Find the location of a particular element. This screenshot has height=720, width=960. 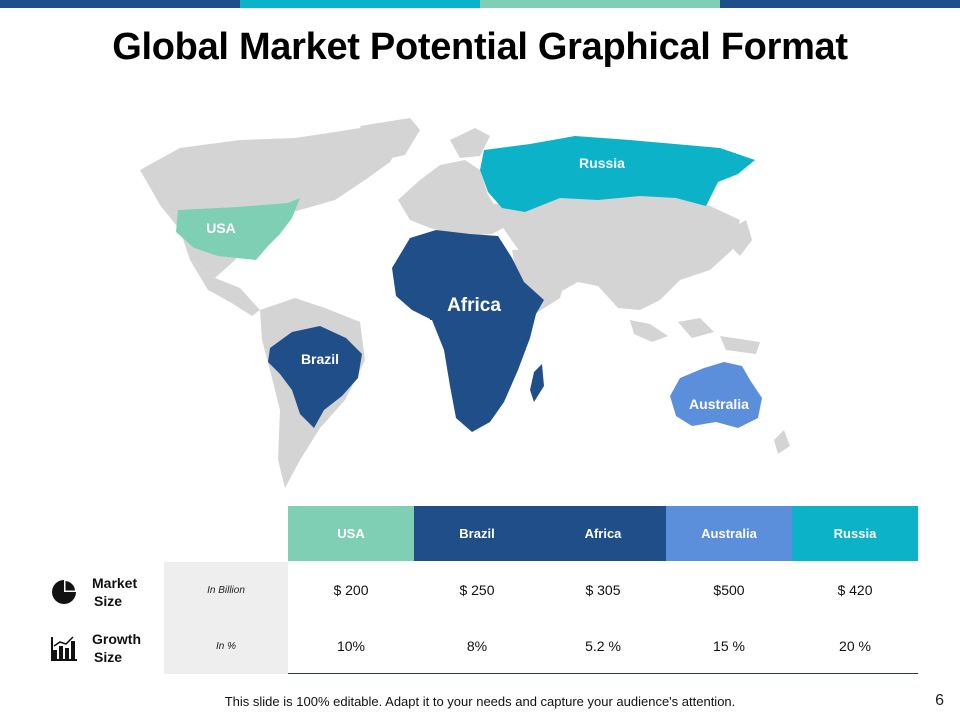

value-russia: $ 420 is located at coordinates (855, 590).